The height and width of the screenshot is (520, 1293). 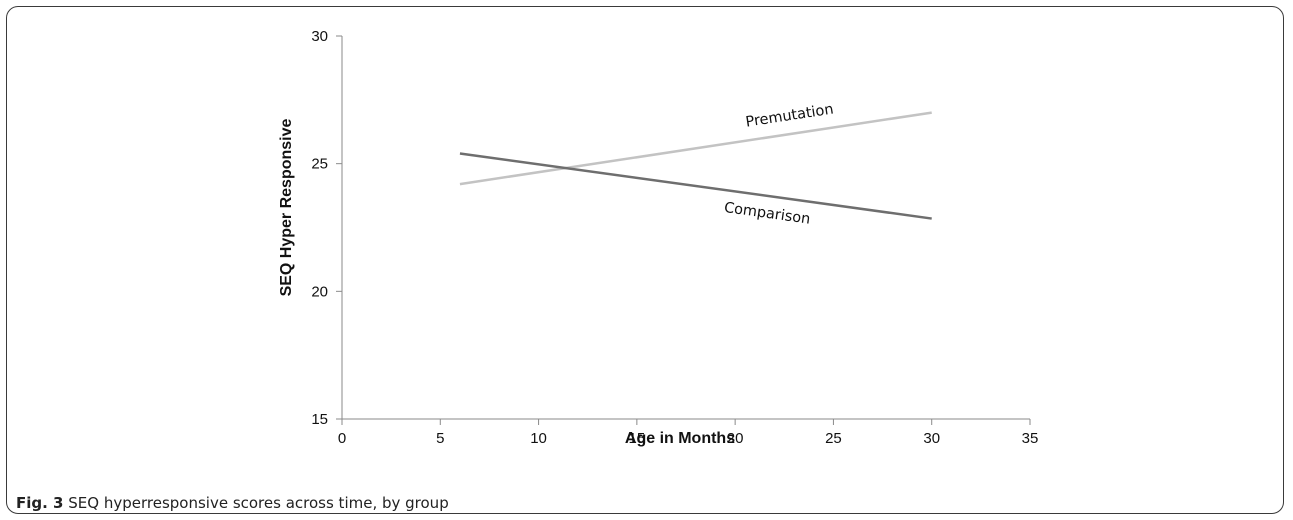 What do you see at coordinates (319, 36) in the screenshot?
I see `y-tick-label: 30` at bounding box center [319, 36].